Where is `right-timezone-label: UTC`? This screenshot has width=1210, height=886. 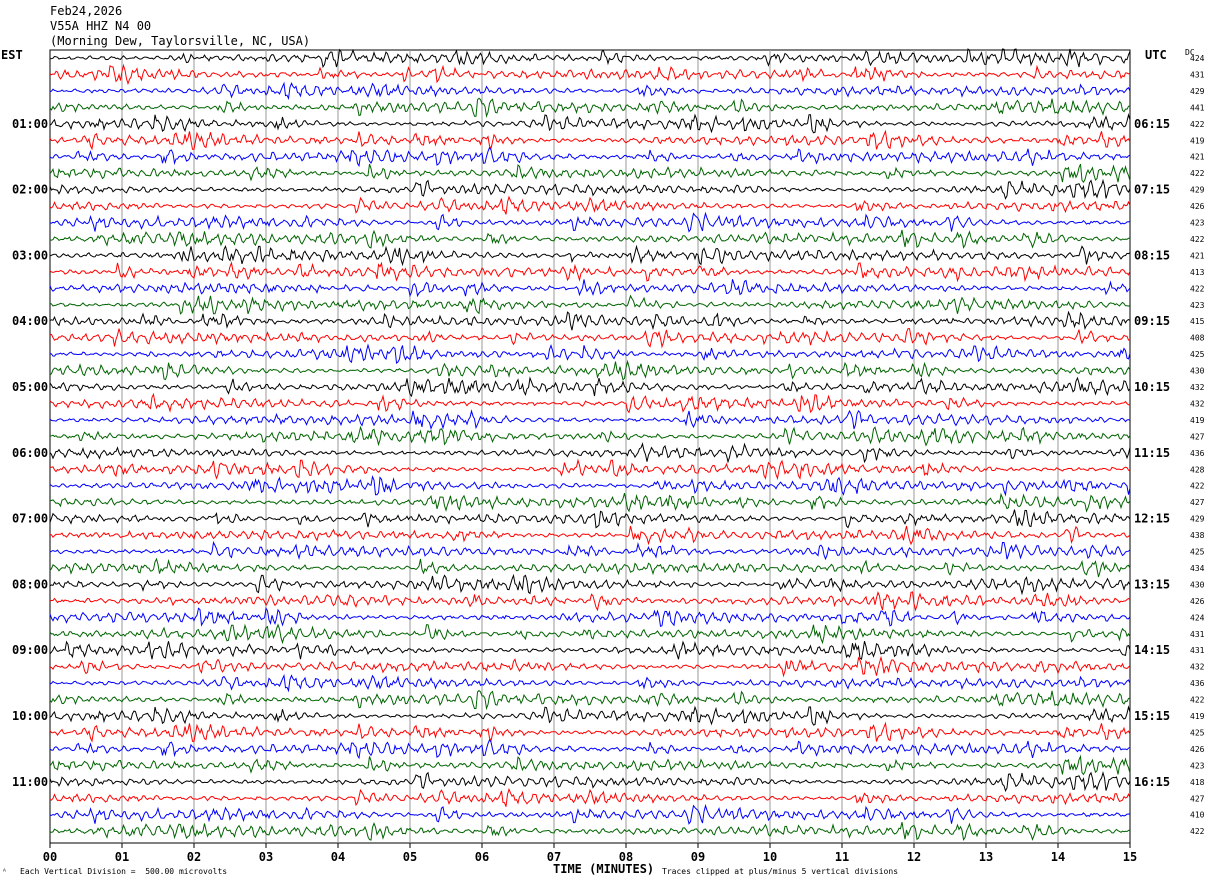
right-timezone-label: UTC is located at coordinates (1156, 55).